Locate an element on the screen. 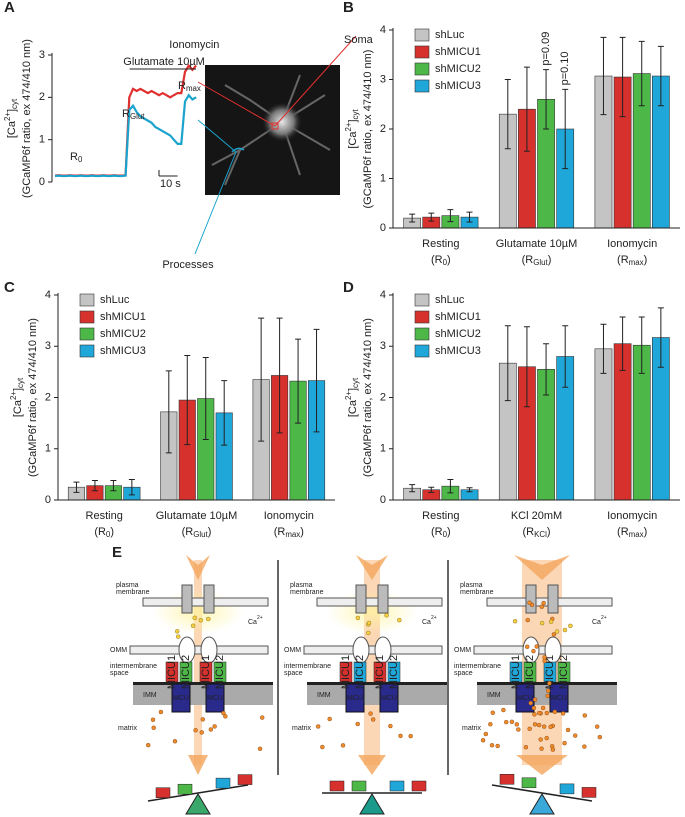 Image resolution: width=685 pixels, height=817 pixels. glow is located at coordinates (372, 612).